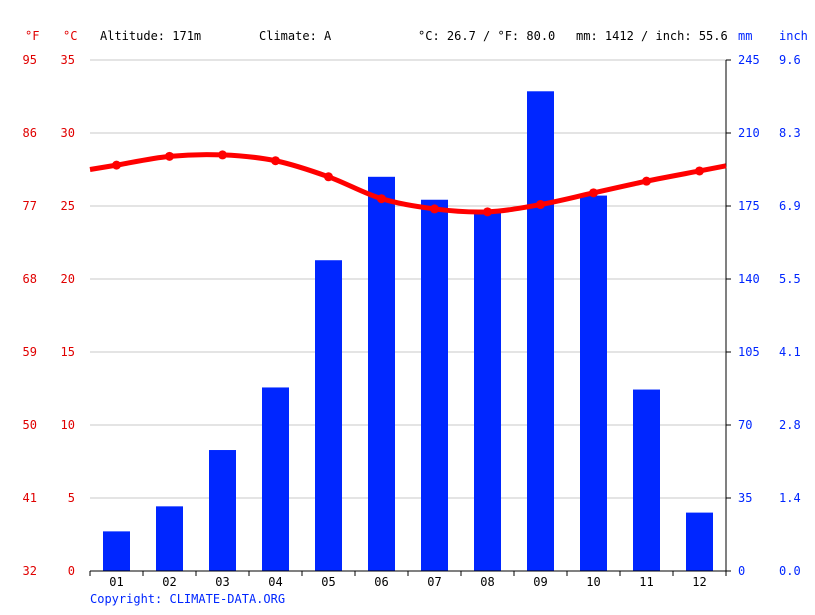  What do you see at coordinates (790, 571) in the screenshot?
I see `tick-label-inch: 0.0` at bounding box center [790, 571].